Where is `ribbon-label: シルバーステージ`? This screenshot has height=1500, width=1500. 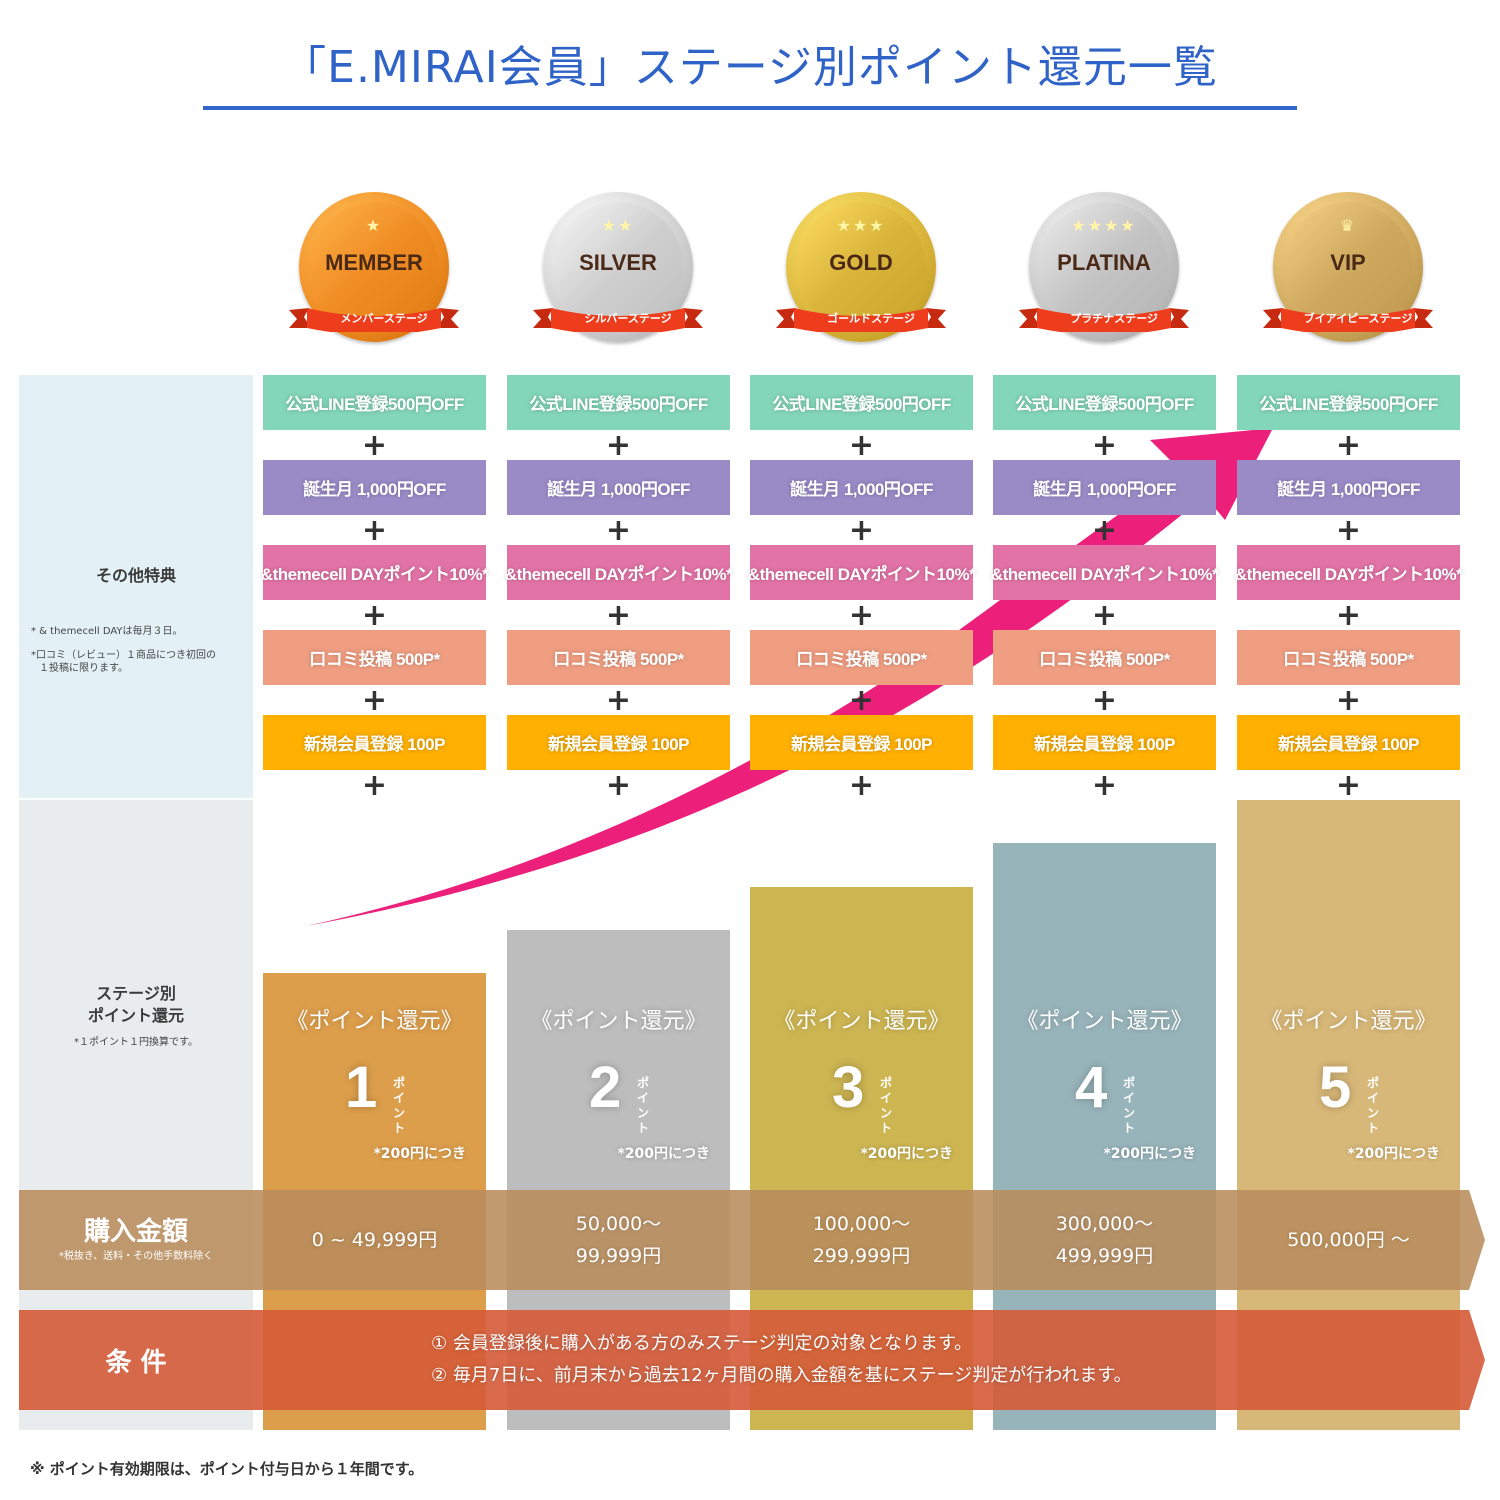
ribbon-label: シルバーステージ is located at coordinates (628, 318).